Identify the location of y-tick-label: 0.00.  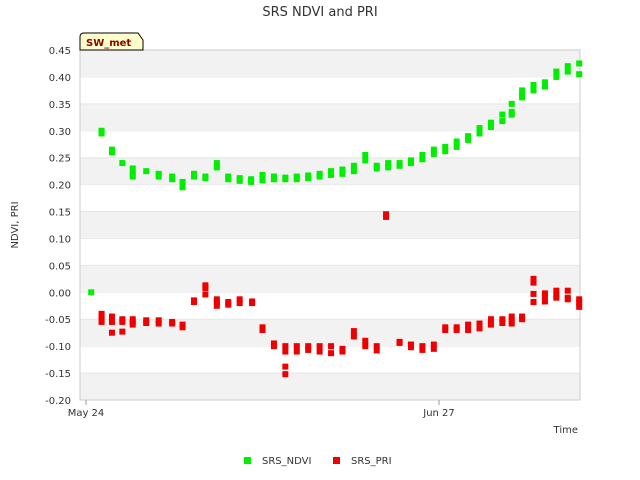
(60, 293).